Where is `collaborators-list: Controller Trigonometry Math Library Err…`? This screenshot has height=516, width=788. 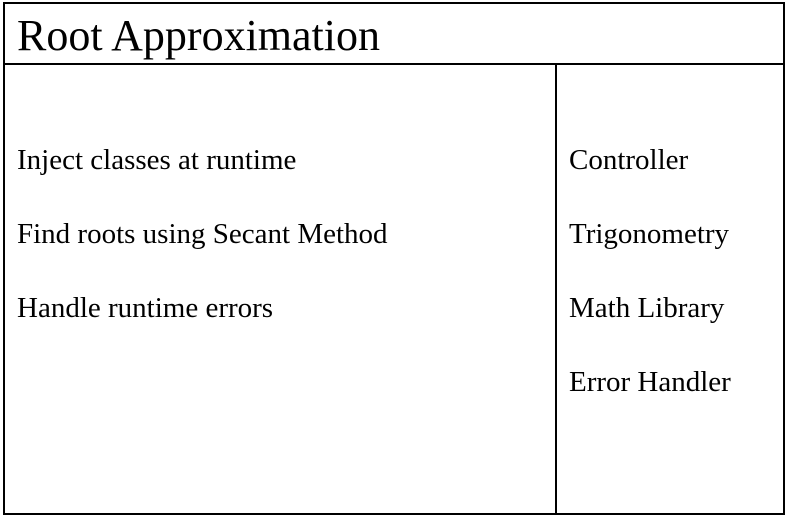
collaborators-list: Controller Trigonometry Math Library Err… is located at coordinates (650, 290).